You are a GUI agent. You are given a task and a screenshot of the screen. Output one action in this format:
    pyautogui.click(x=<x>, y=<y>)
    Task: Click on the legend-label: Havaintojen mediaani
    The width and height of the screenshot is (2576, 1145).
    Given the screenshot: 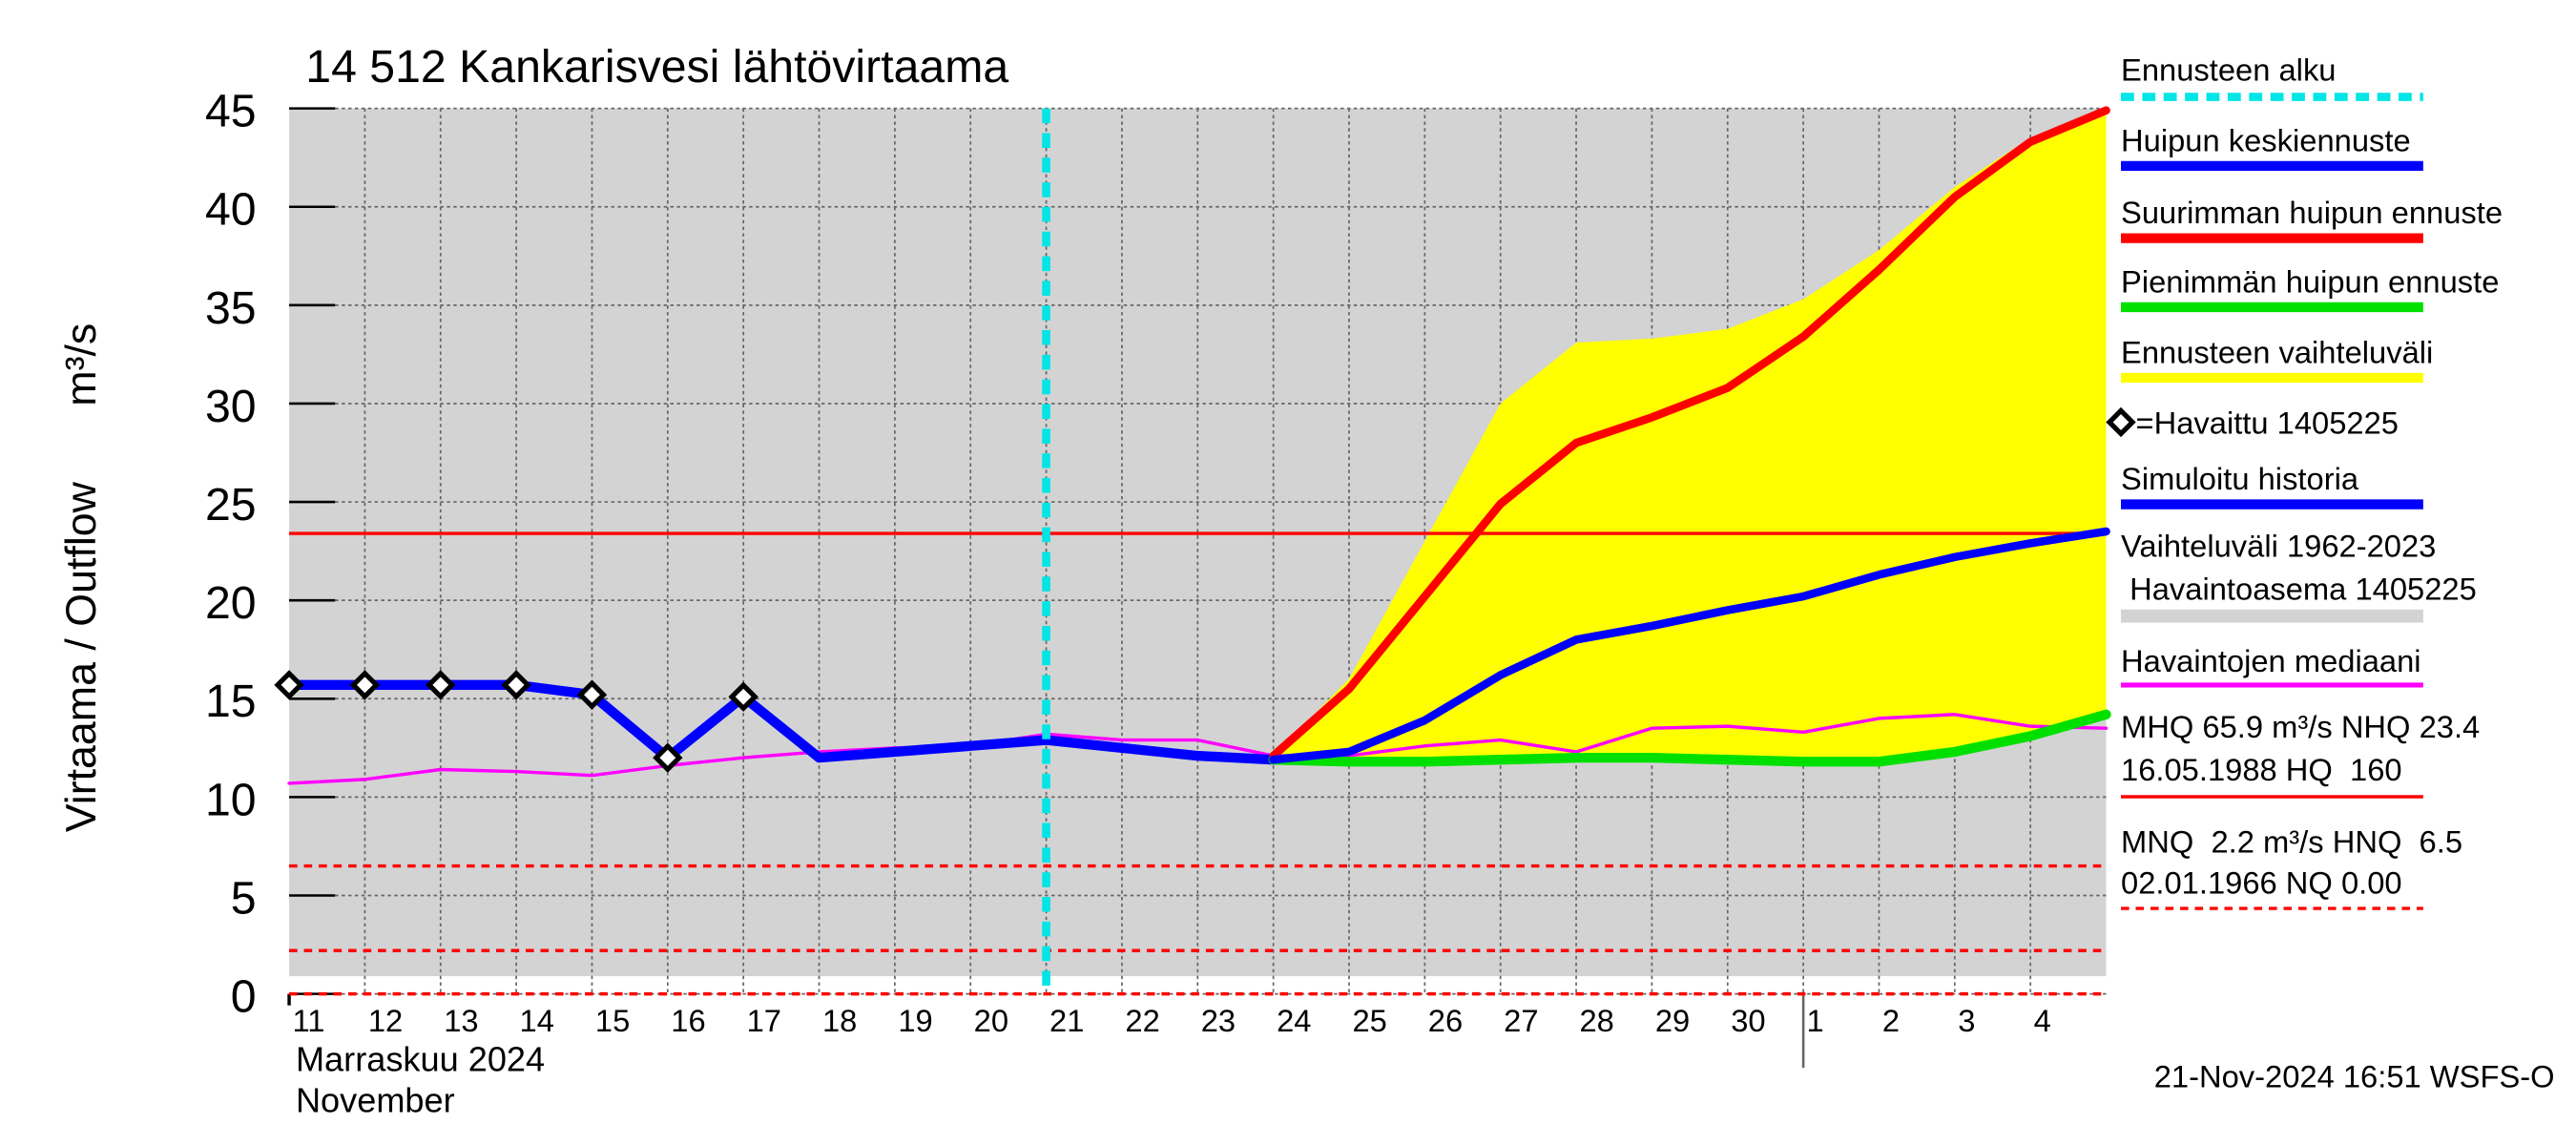 What is the action you would take?
    pyautogui.click(x=2271, y=661)
    